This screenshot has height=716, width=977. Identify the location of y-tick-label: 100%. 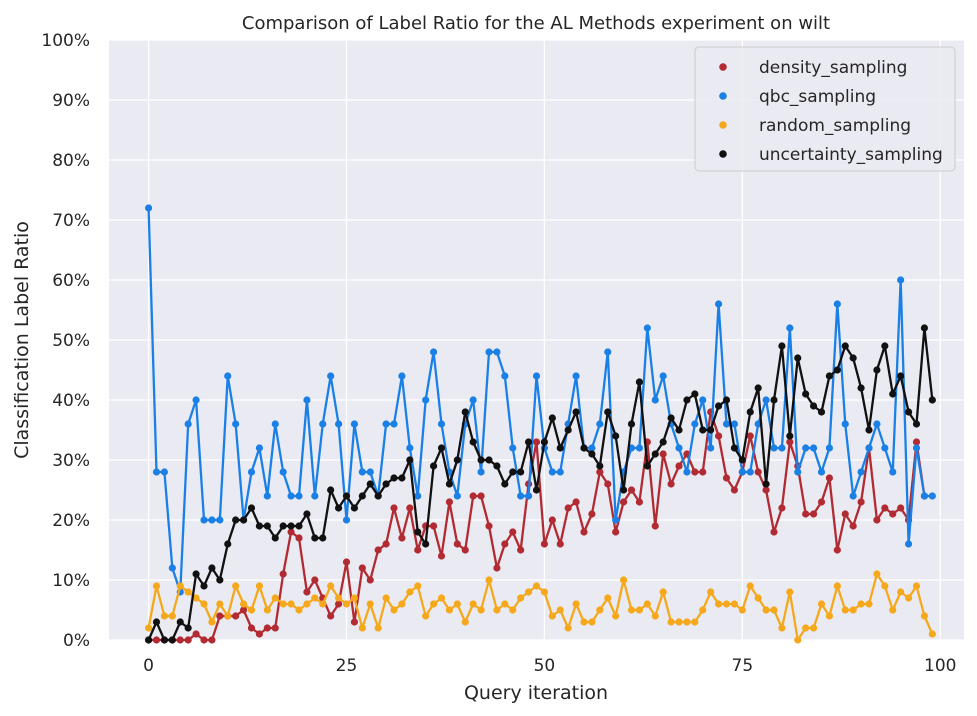
(65, 41).